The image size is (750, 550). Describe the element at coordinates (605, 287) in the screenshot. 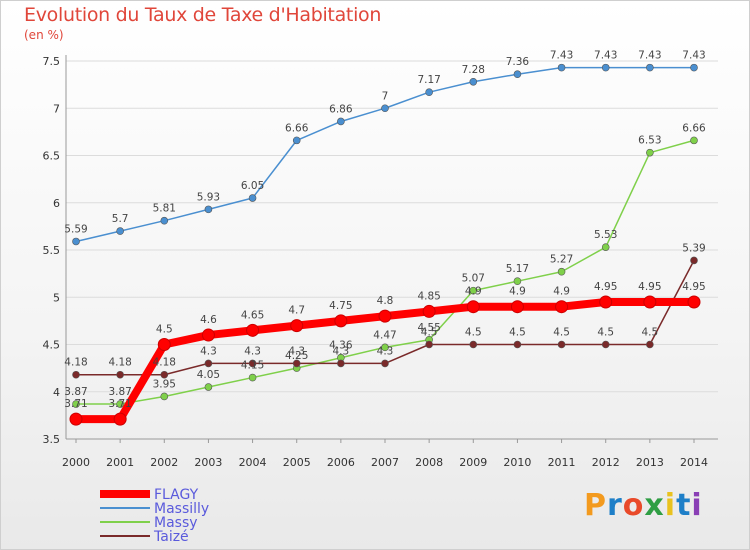

I see `data-label-flagy: 4.95` at that location.